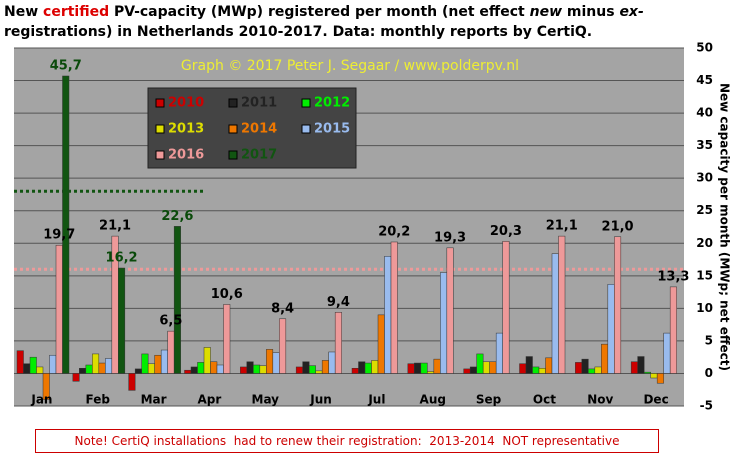 Image resolution: width=741 pixels, height=461 pixels. What do you see at coordinates (98, 400) in the screenshot?
I see `x-tick-label: Feb` at bounding box center [98, 400].